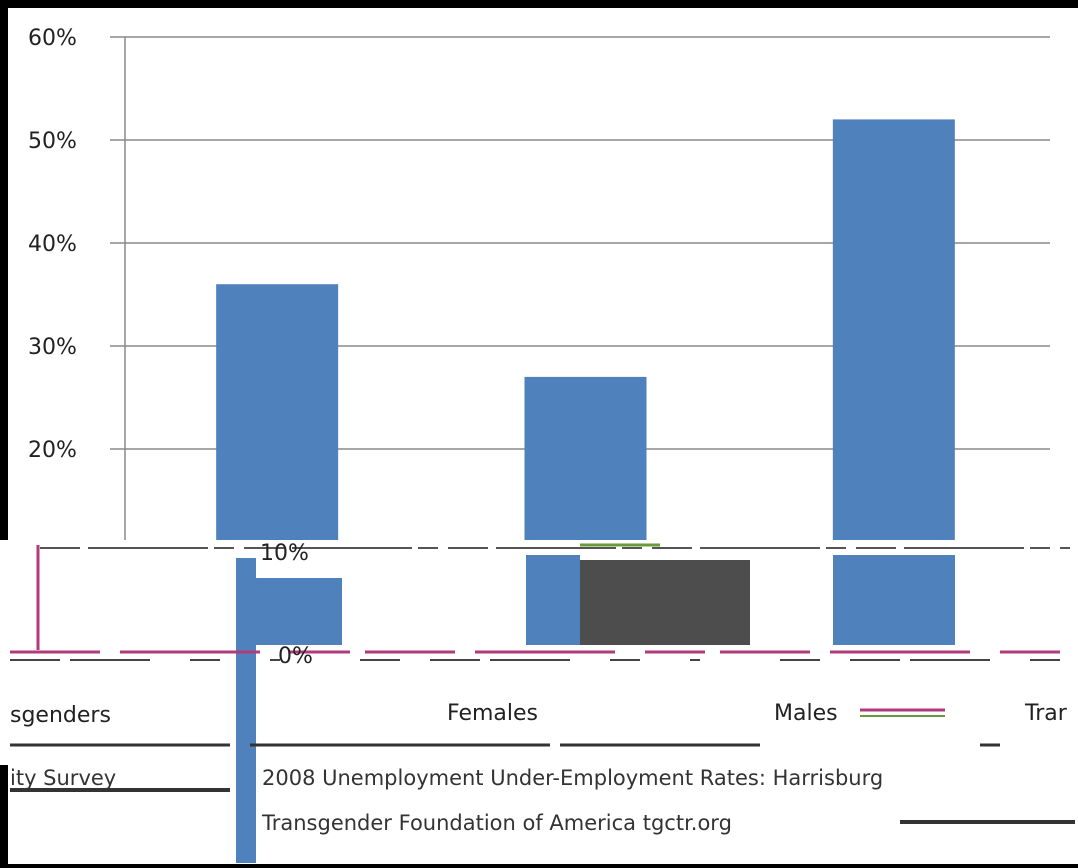 This screenshot has height=868, width=1078. What do you see at coordinates (246, 710) in the screenshot?
I see `glitch-bar-fragment` at bounding box center [246, 710].